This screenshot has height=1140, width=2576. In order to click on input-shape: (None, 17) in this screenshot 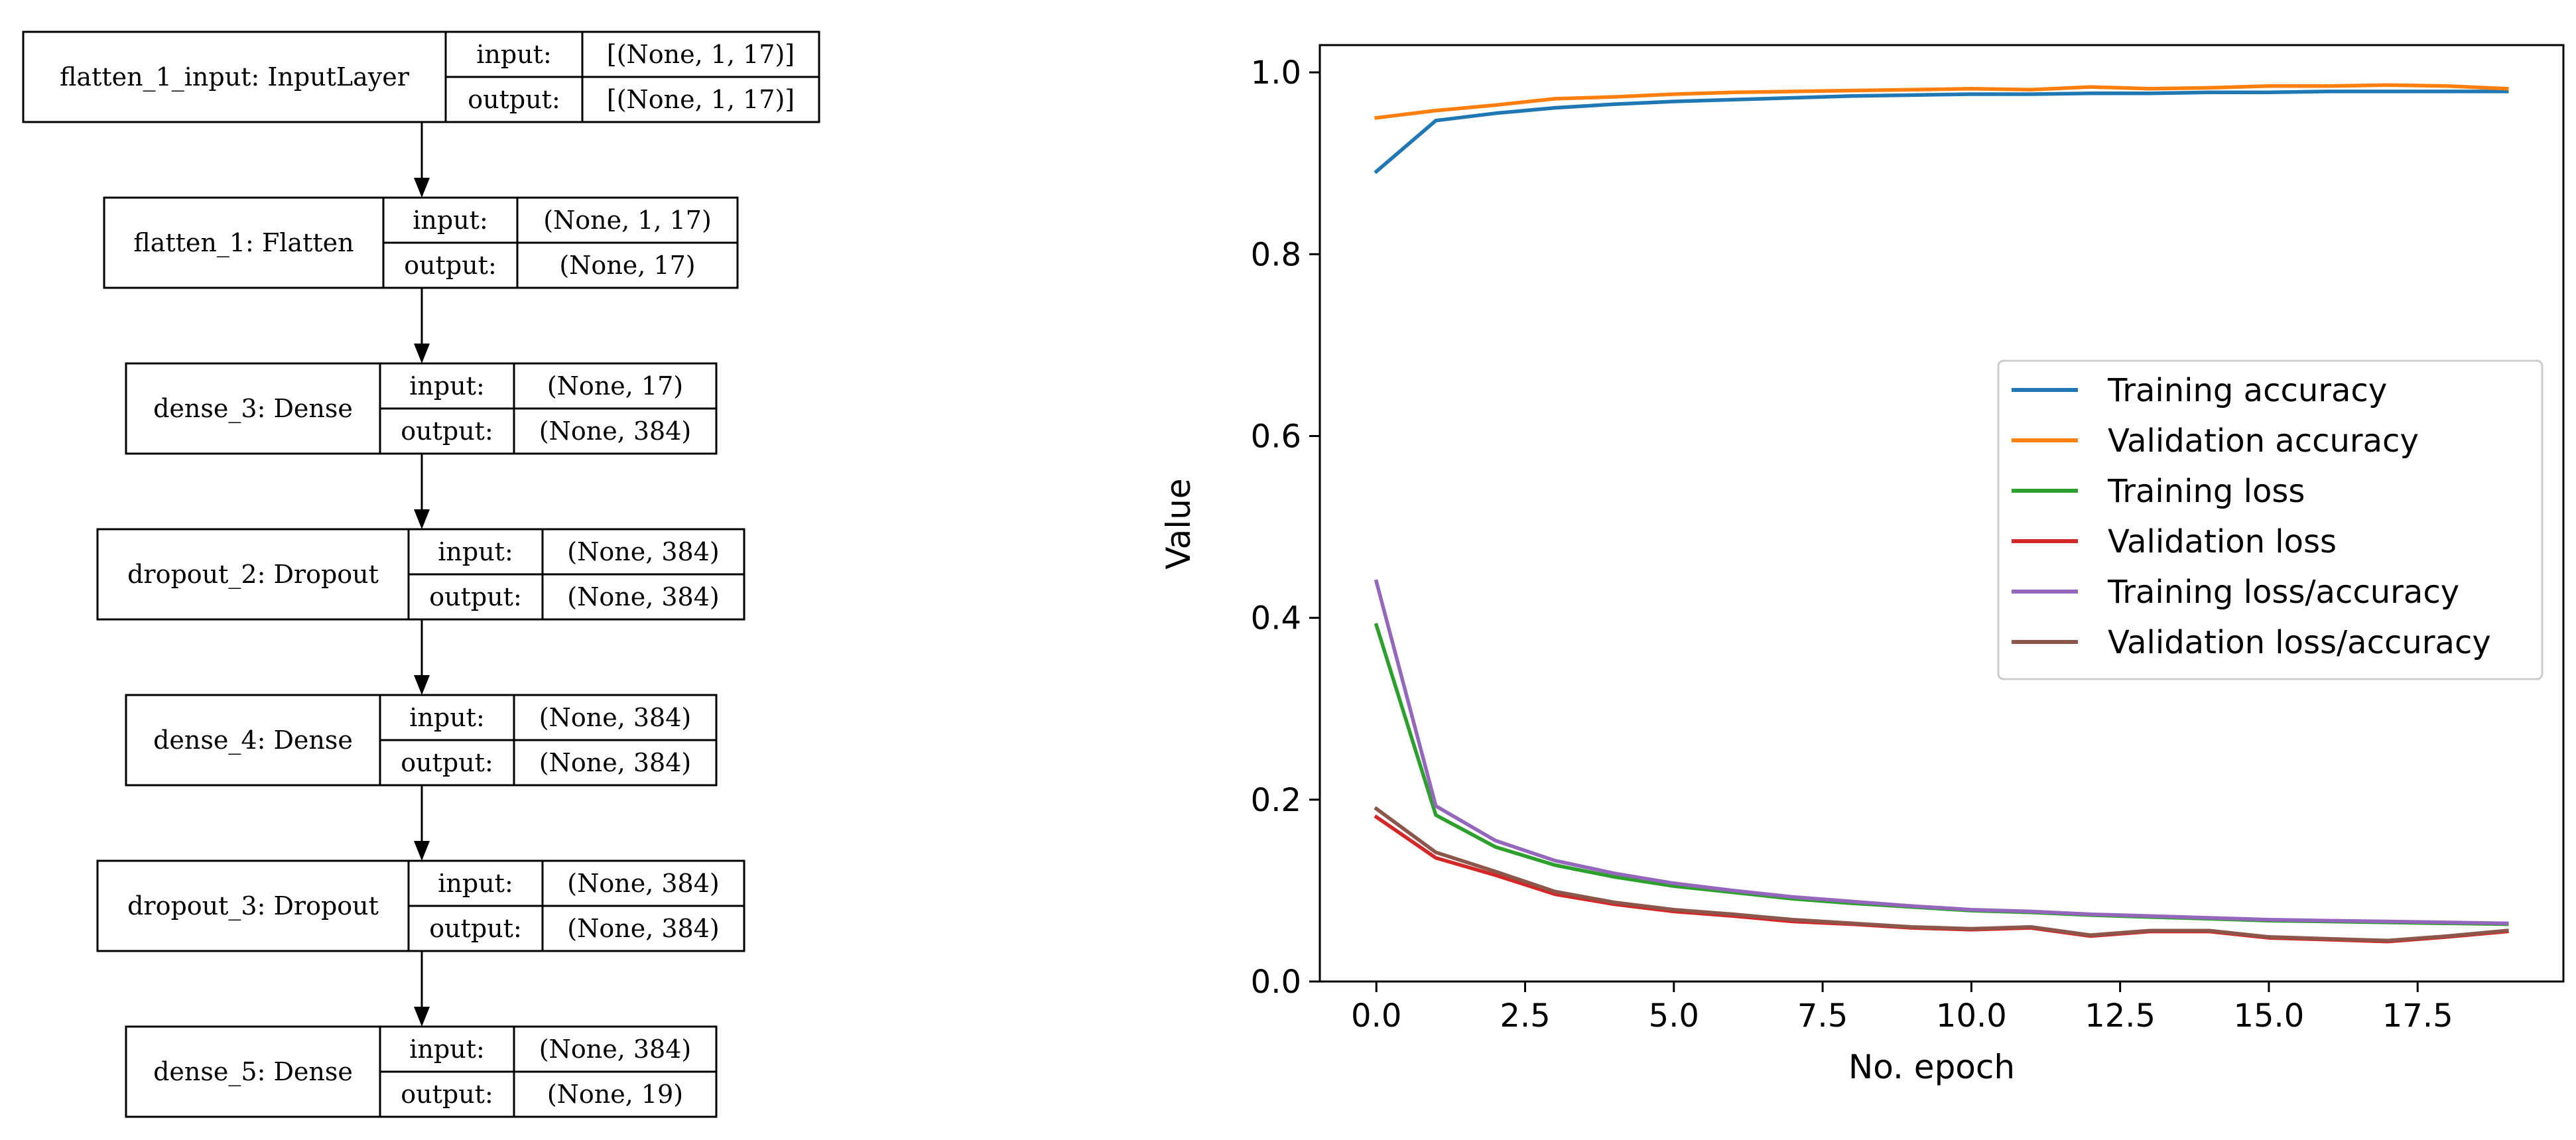, I will do `click(615, 386)`.